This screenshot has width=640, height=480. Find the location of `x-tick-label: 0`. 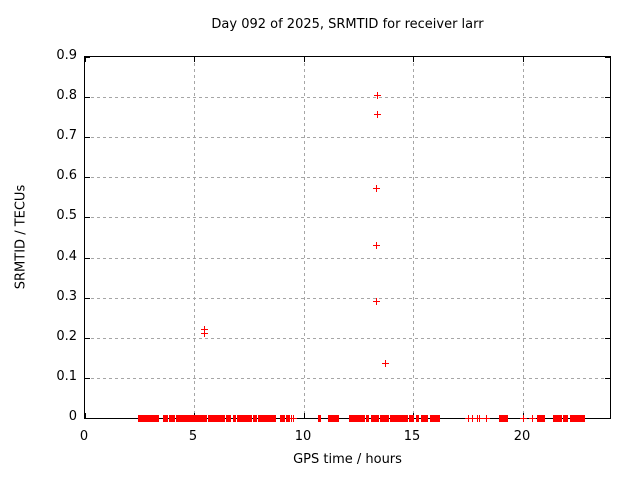

x-tick-label: 0 is located at coordinates (84, 436).